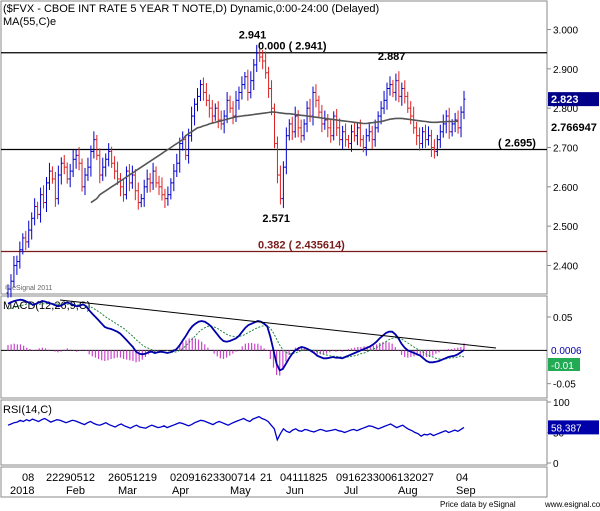  I want to click on x-day-label: 04111825, so click(303, 478).